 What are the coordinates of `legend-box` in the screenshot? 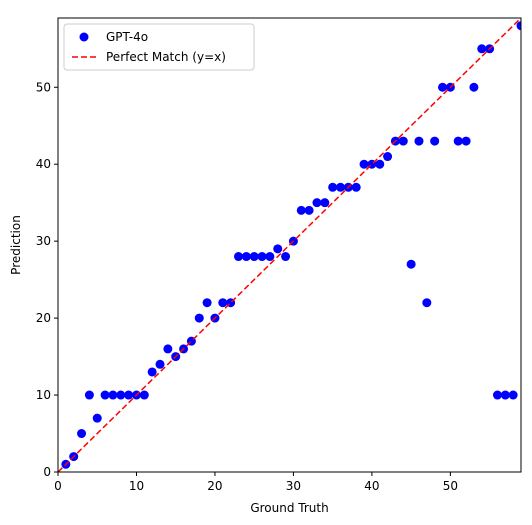 It's located at (159, 47).